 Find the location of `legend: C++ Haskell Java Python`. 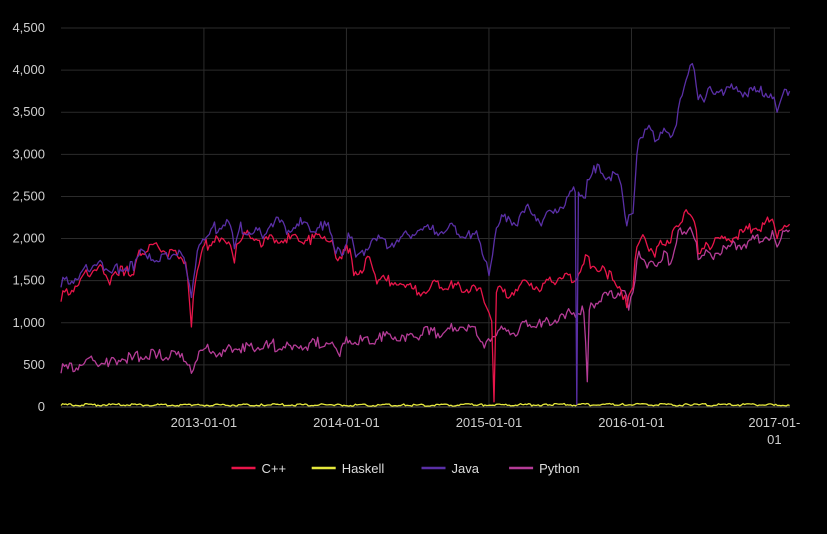

legend: C++ Haskell Java Python is located at coordinates (405, 468).